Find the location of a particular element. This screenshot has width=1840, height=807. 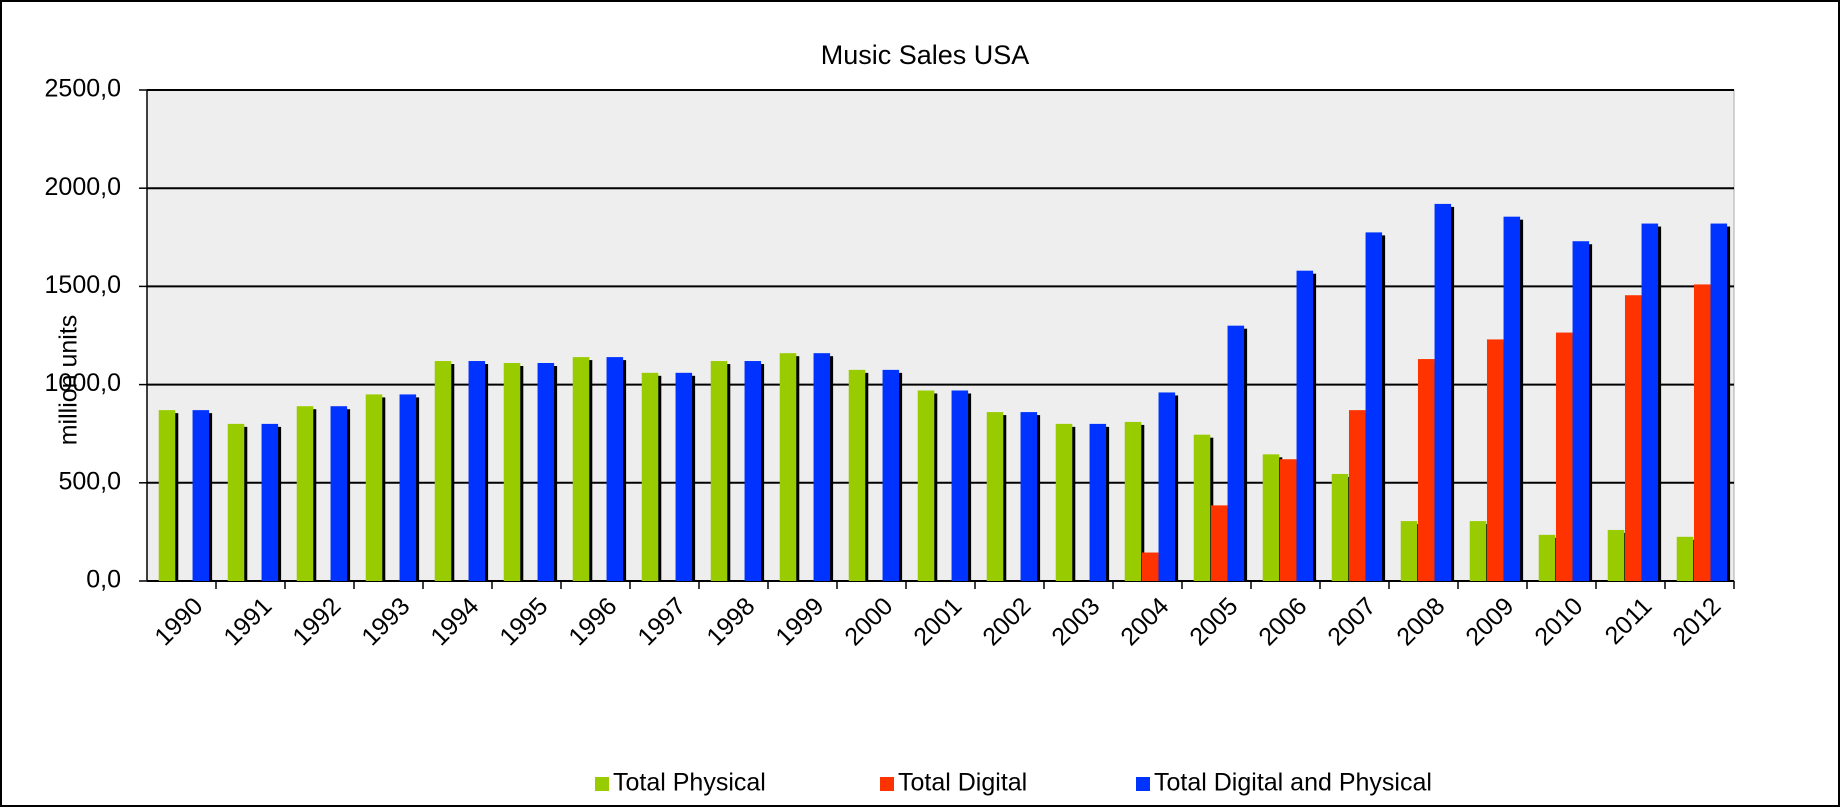

y-axis-label: million units is located at coordinates (69, 380).